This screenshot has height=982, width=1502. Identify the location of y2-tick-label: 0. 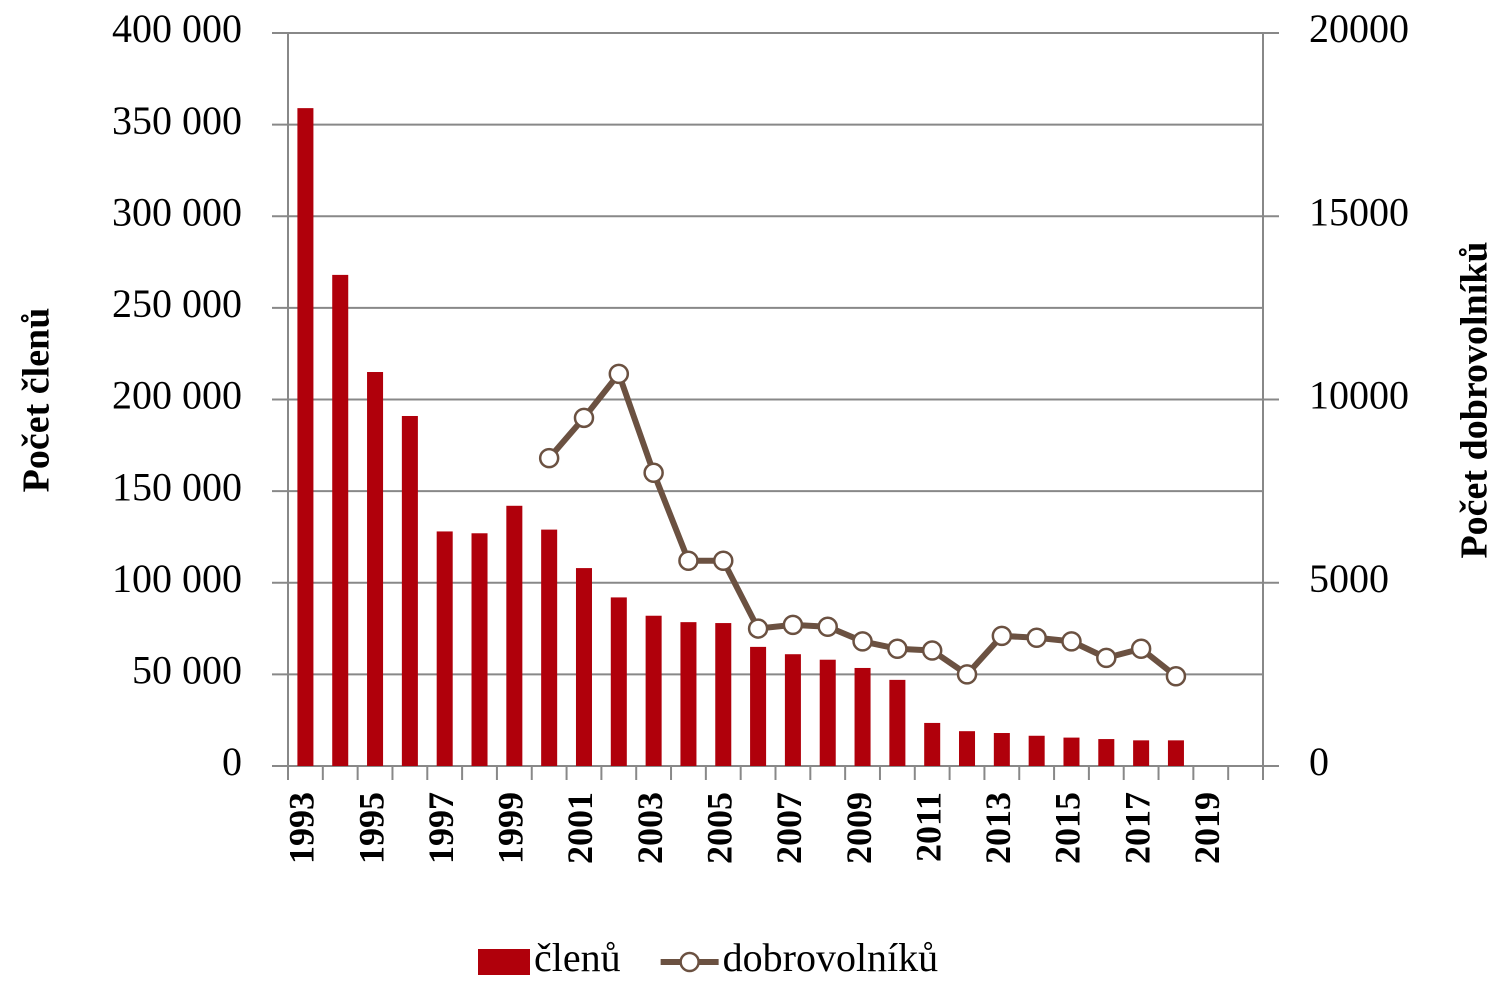
(1319, 761).